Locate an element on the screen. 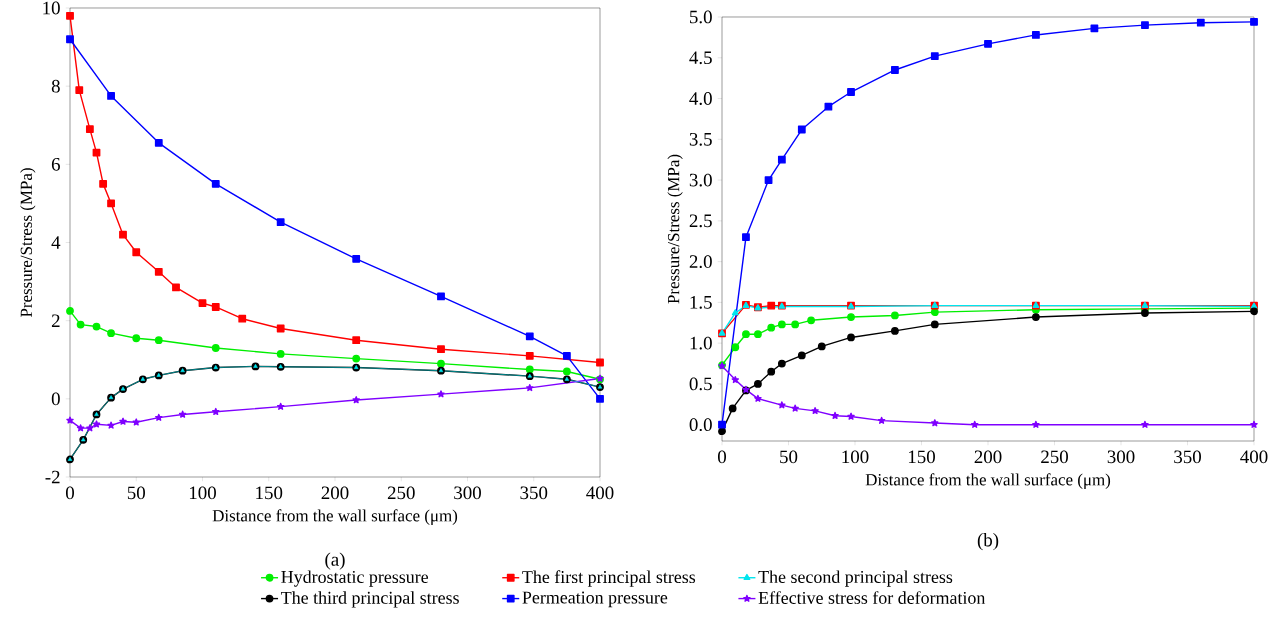 The image size is (1281, 632). y-tick-label: 0 is located at coordinates (55, 399).